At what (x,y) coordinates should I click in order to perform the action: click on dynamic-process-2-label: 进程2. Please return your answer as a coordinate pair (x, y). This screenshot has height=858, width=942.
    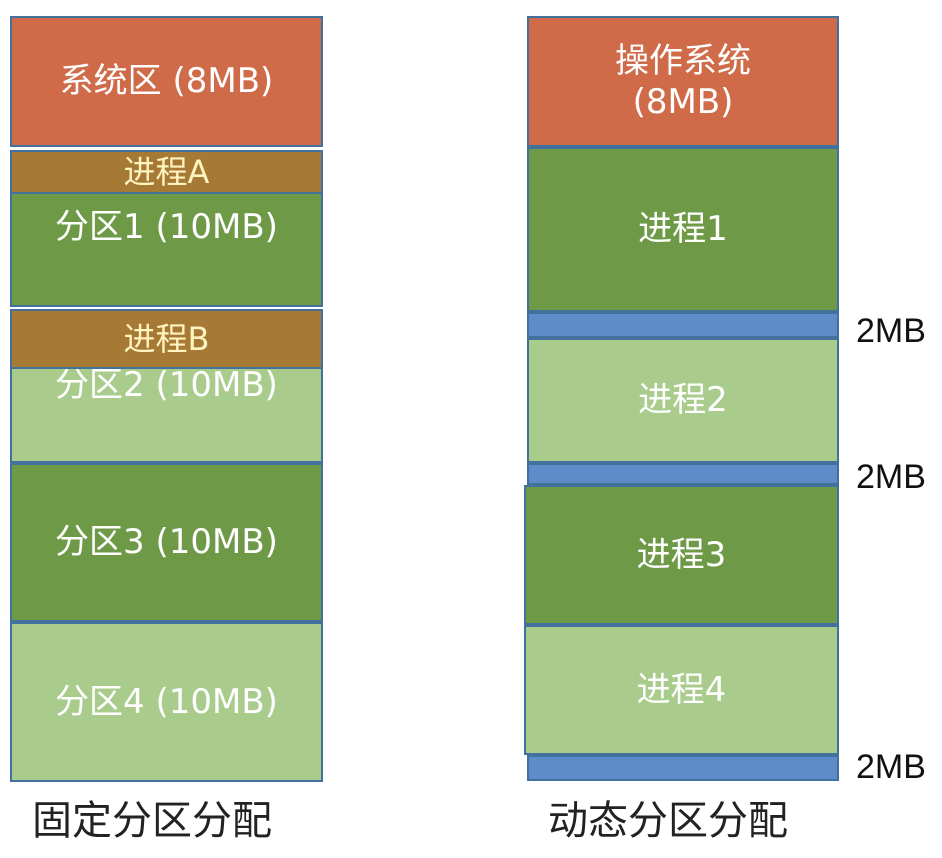
    Looking at the image, I should click on (683, 400).